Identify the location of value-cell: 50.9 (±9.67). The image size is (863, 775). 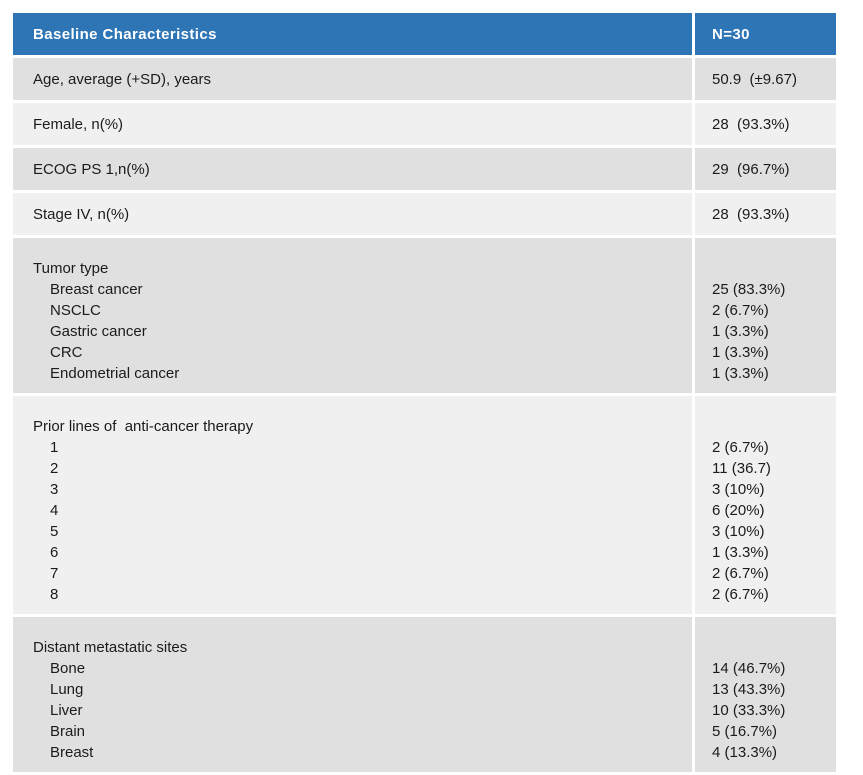
(764, 79).